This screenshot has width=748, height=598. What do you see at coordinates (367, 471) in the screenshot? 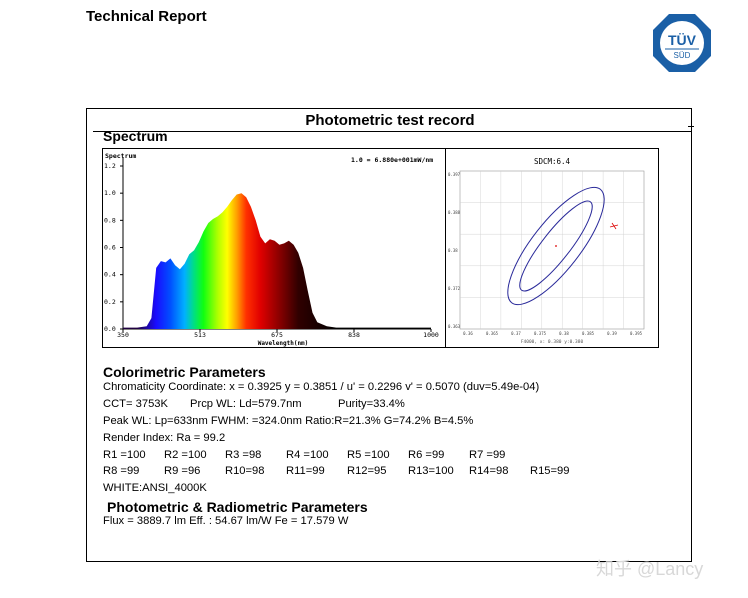
I see `render-index-value: R12=95` at bounding box center [367, 471].